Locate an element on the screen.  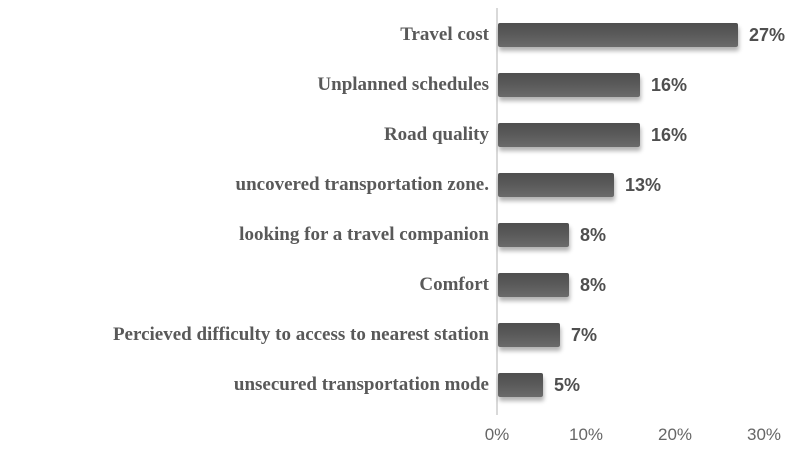
value-label: 27% is located at coordinates (767, 35).